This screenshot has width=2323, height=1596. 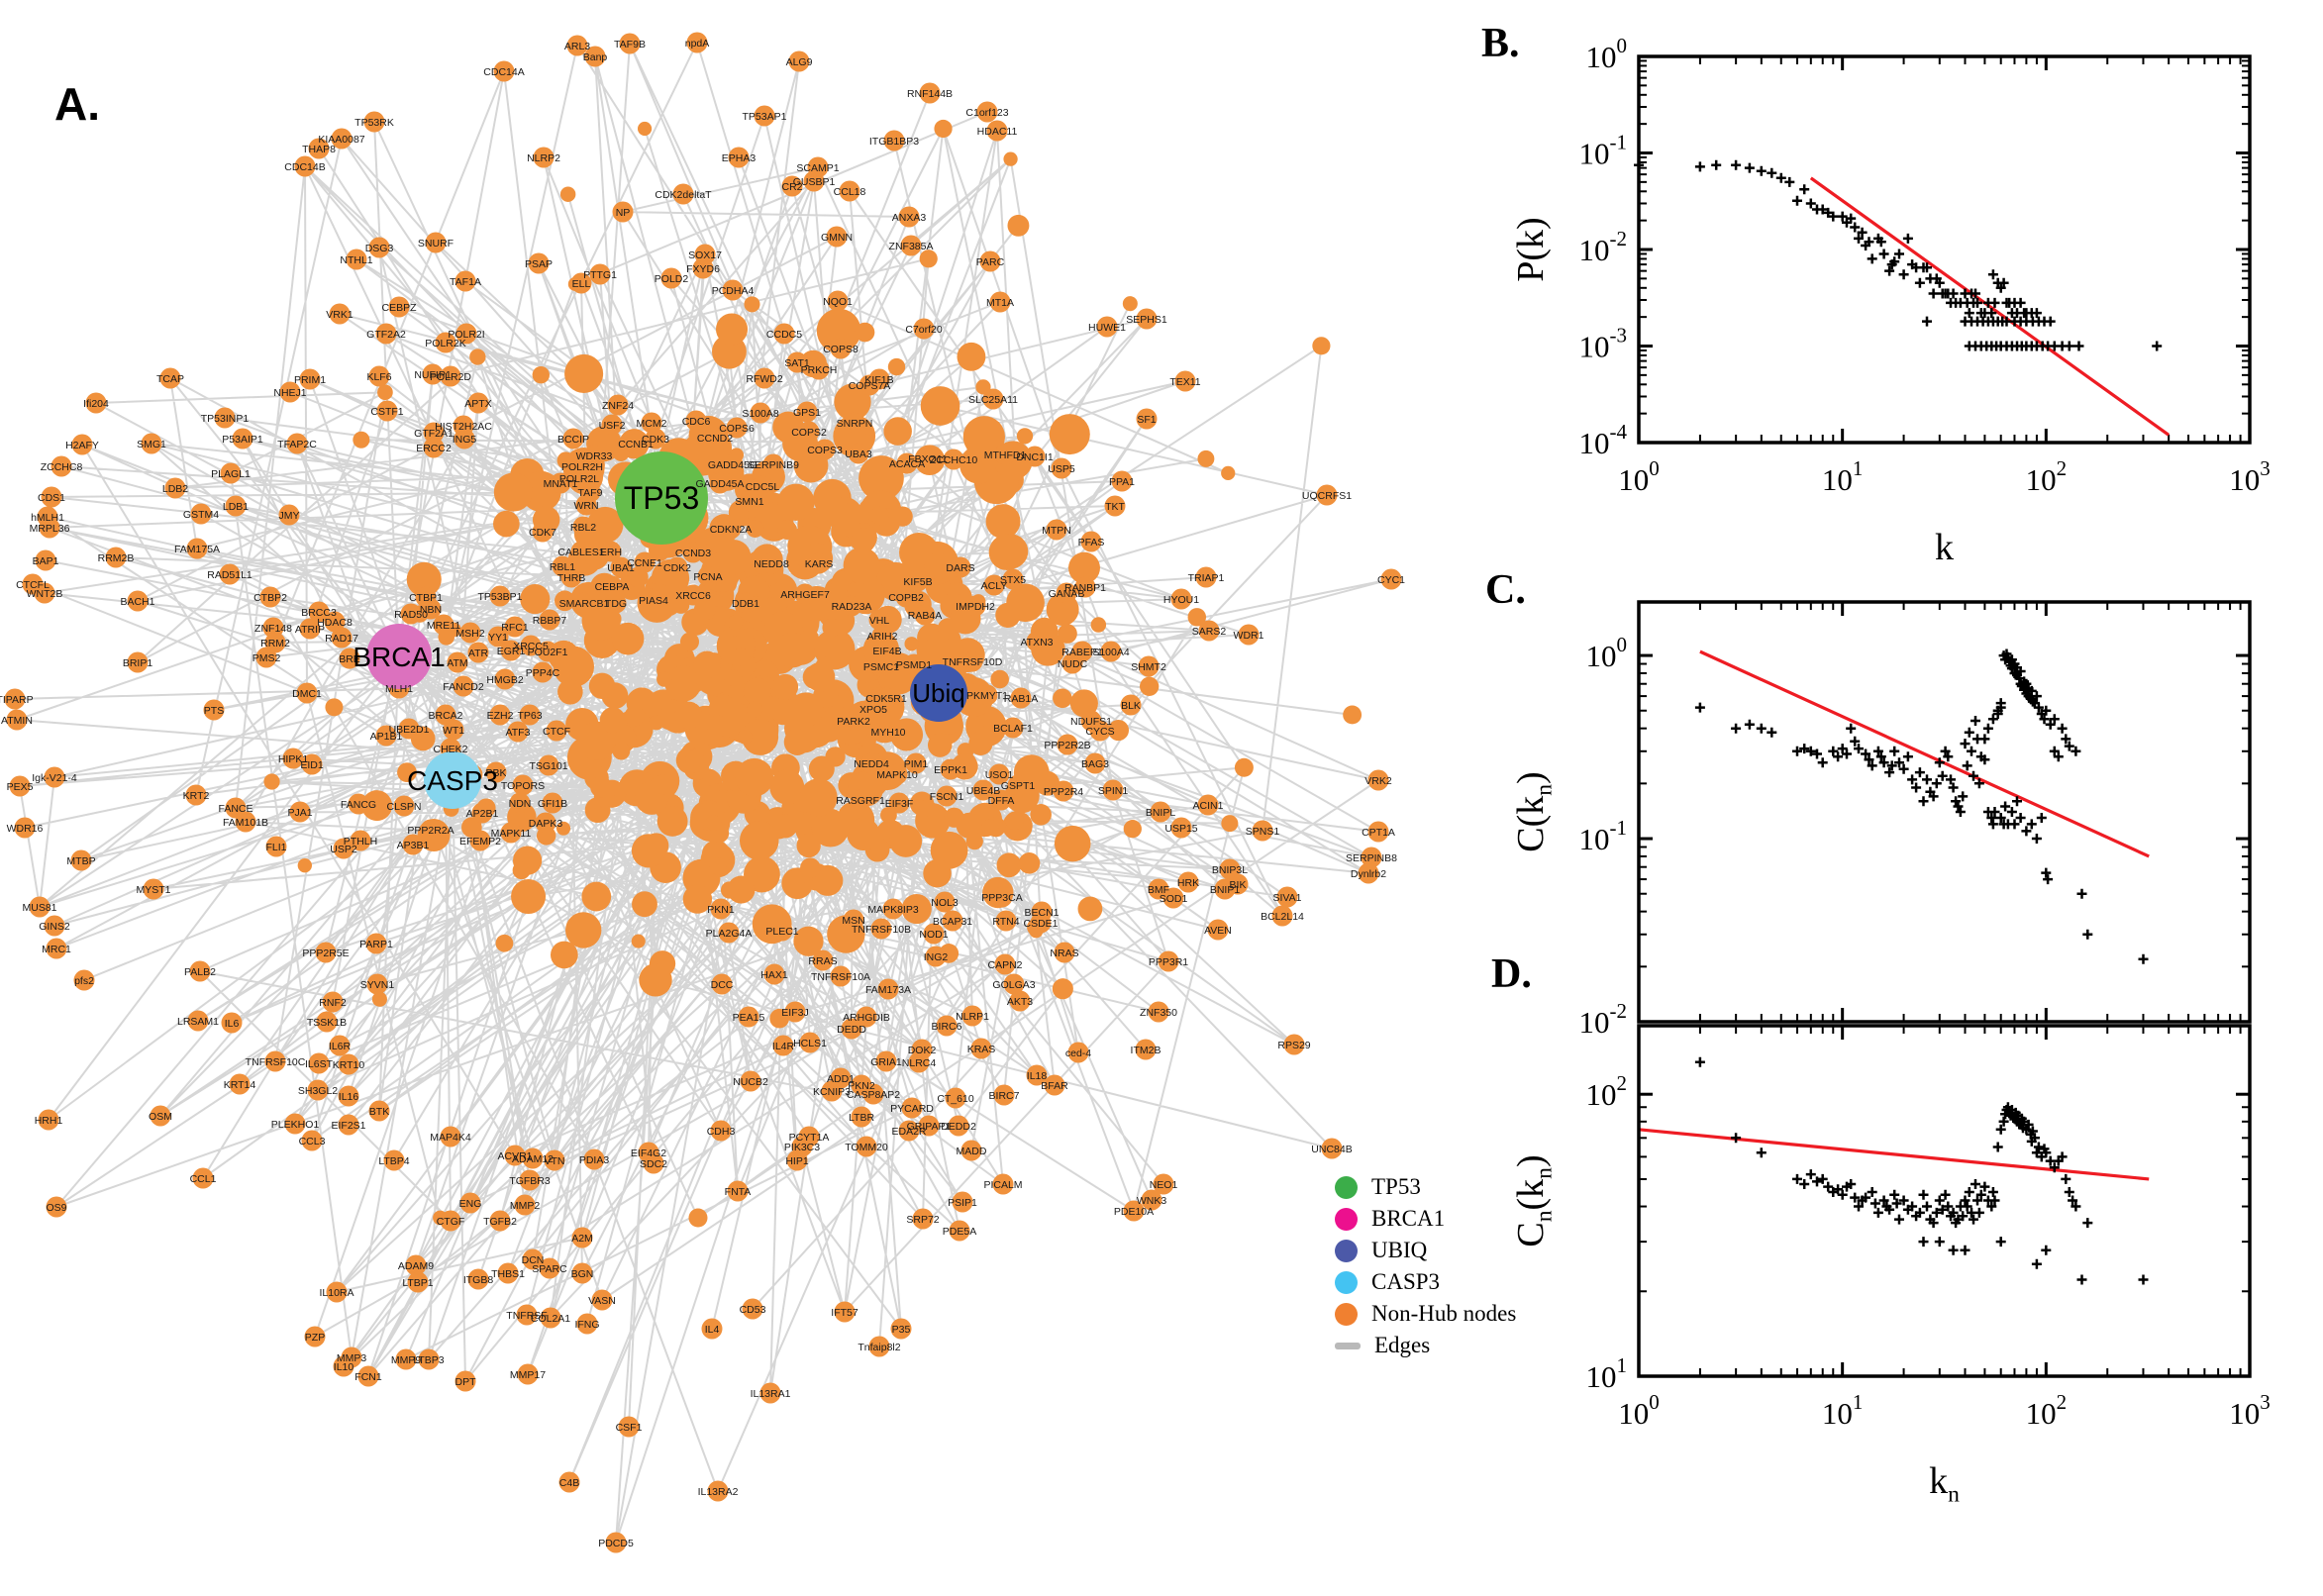 What do you see at coordinates (791, 187) in the screenshot?
I see `network-node-label: CR2` at bounding box center [791, 187].